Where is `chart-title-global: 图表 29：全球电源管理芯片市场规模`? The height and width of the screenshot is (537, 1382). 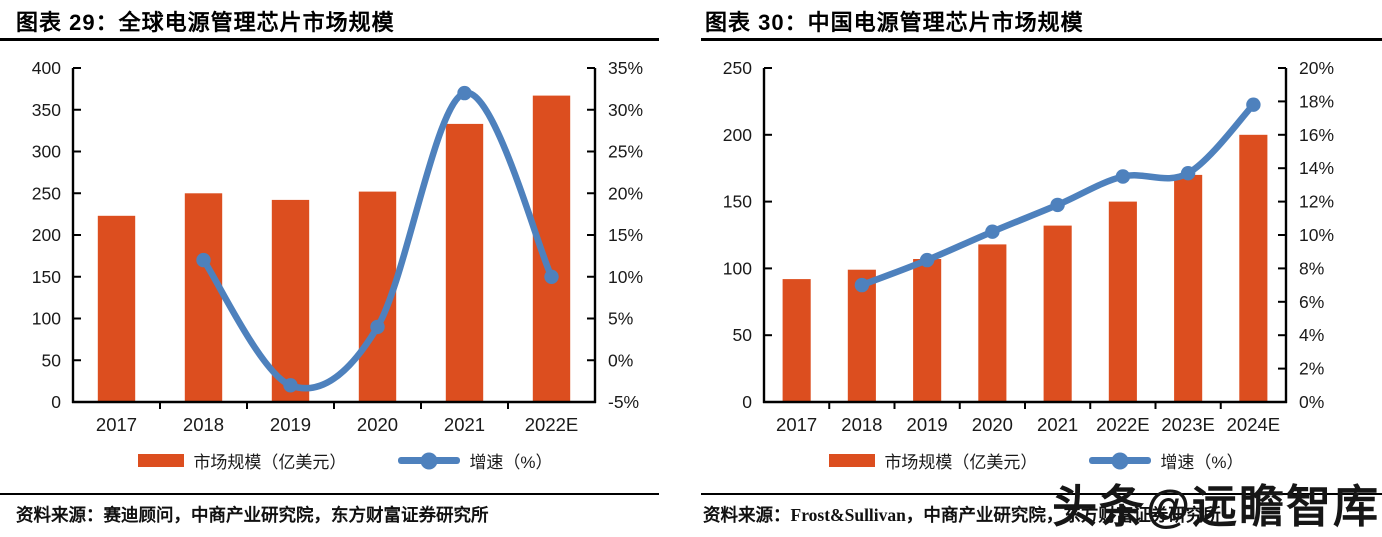
chart-title-global: 图表 29：全球电源管理芯片市场规模 is located at coordinates (205, 22).